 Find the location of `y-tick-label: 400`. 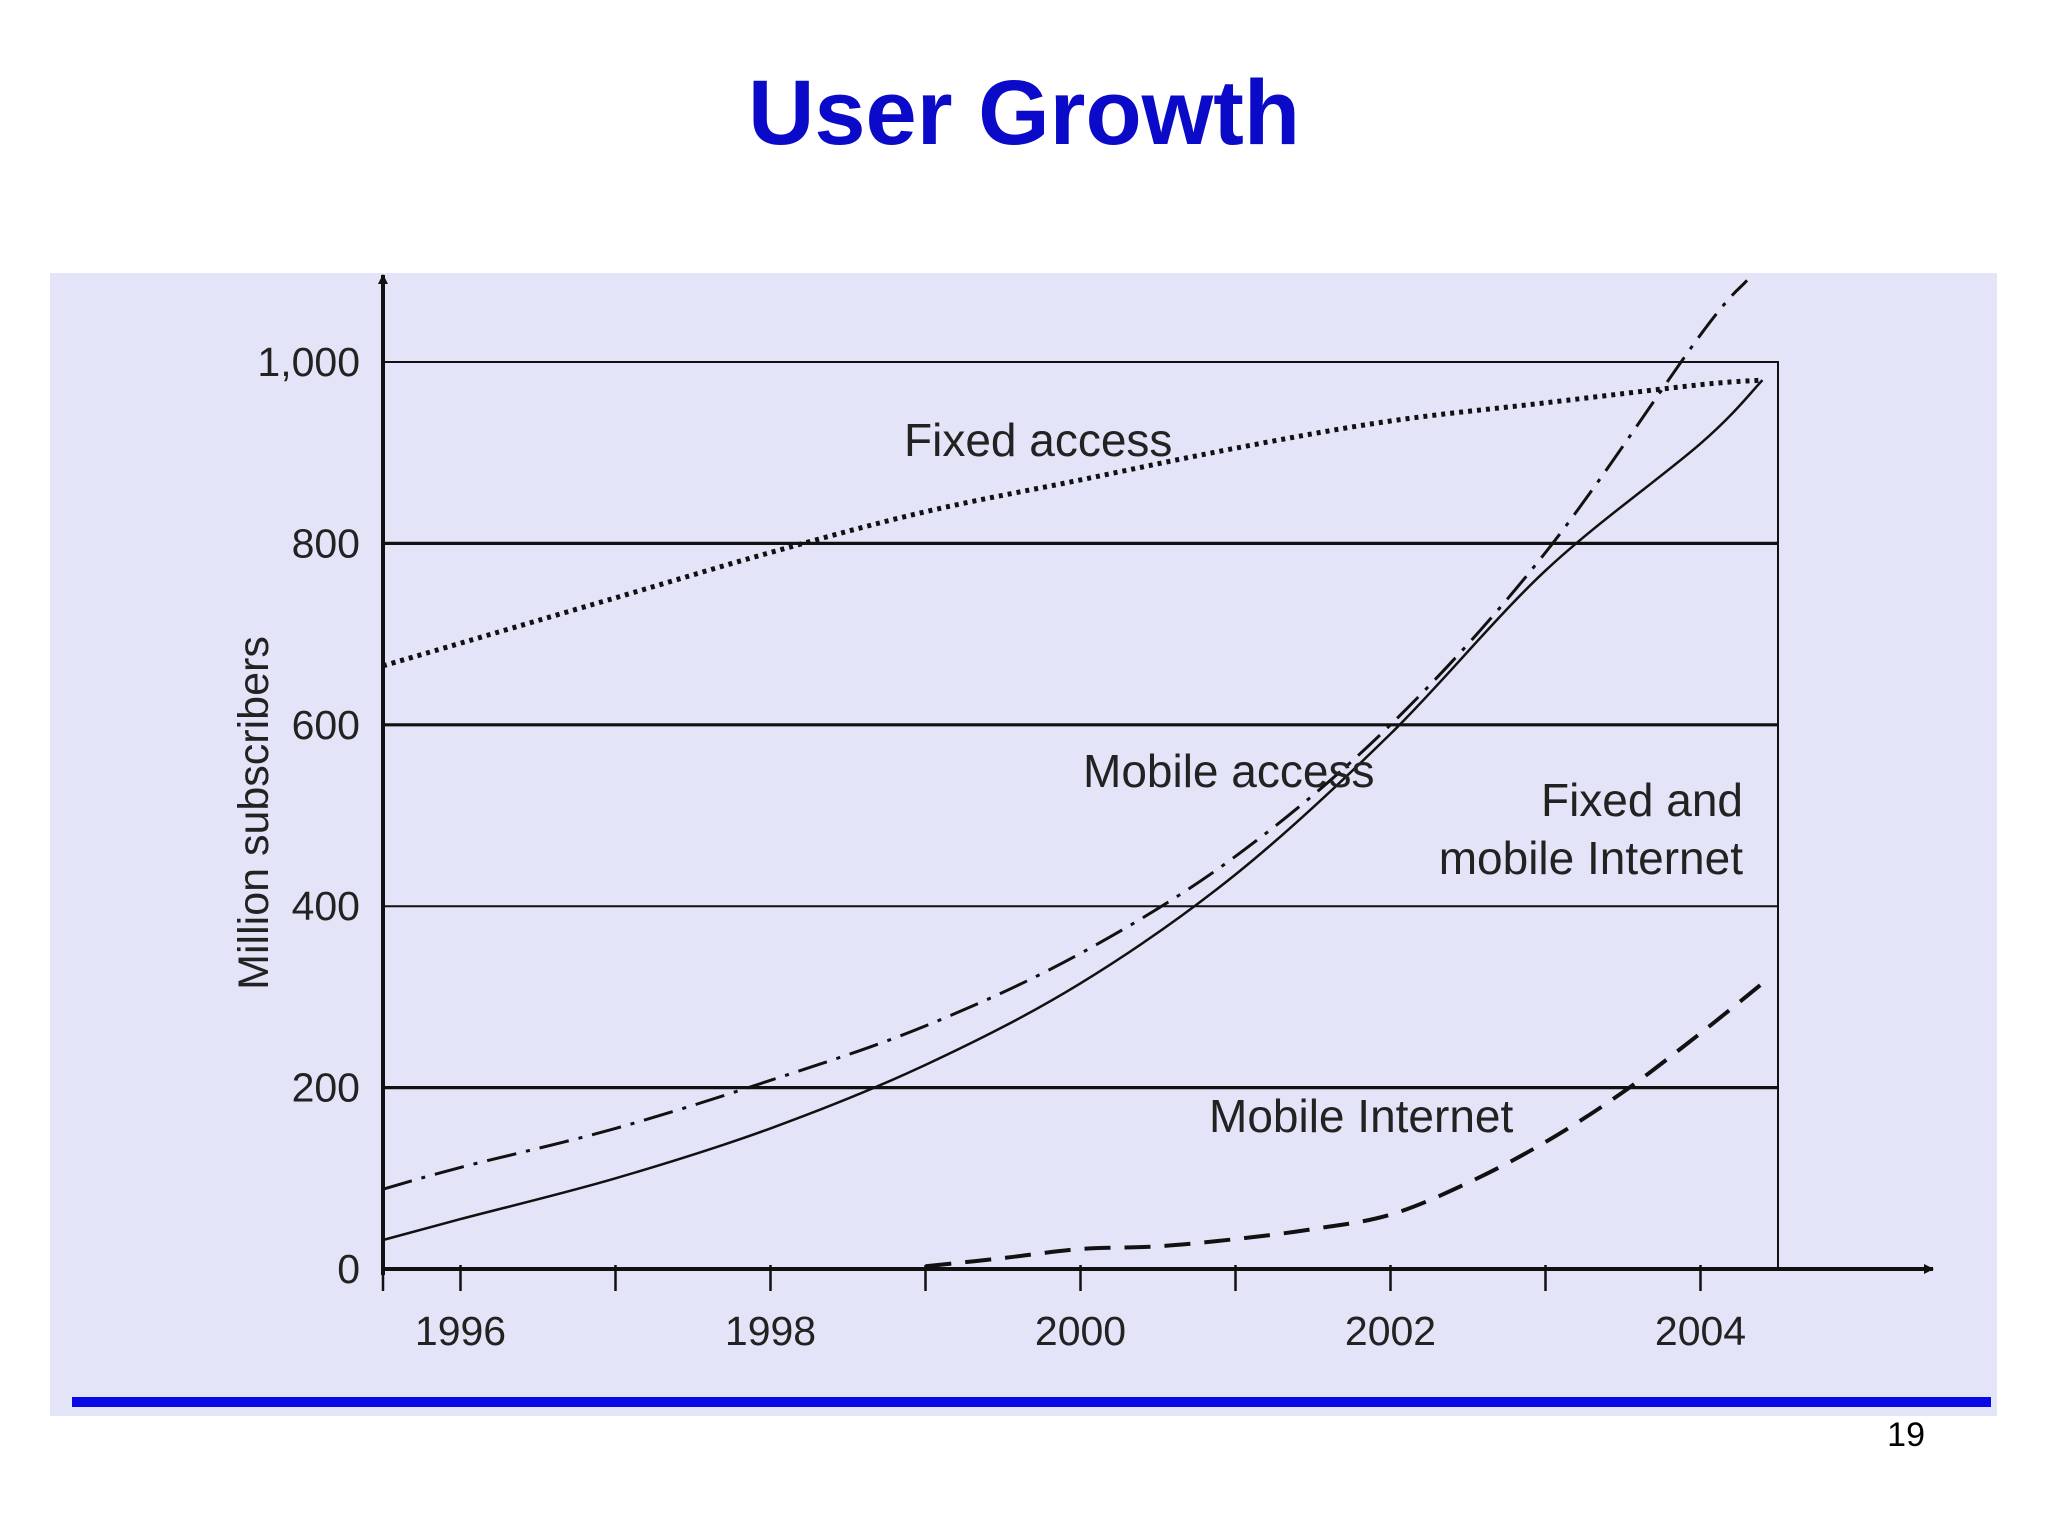

y-tick-label: 400 is located at coordinates (326, 906).